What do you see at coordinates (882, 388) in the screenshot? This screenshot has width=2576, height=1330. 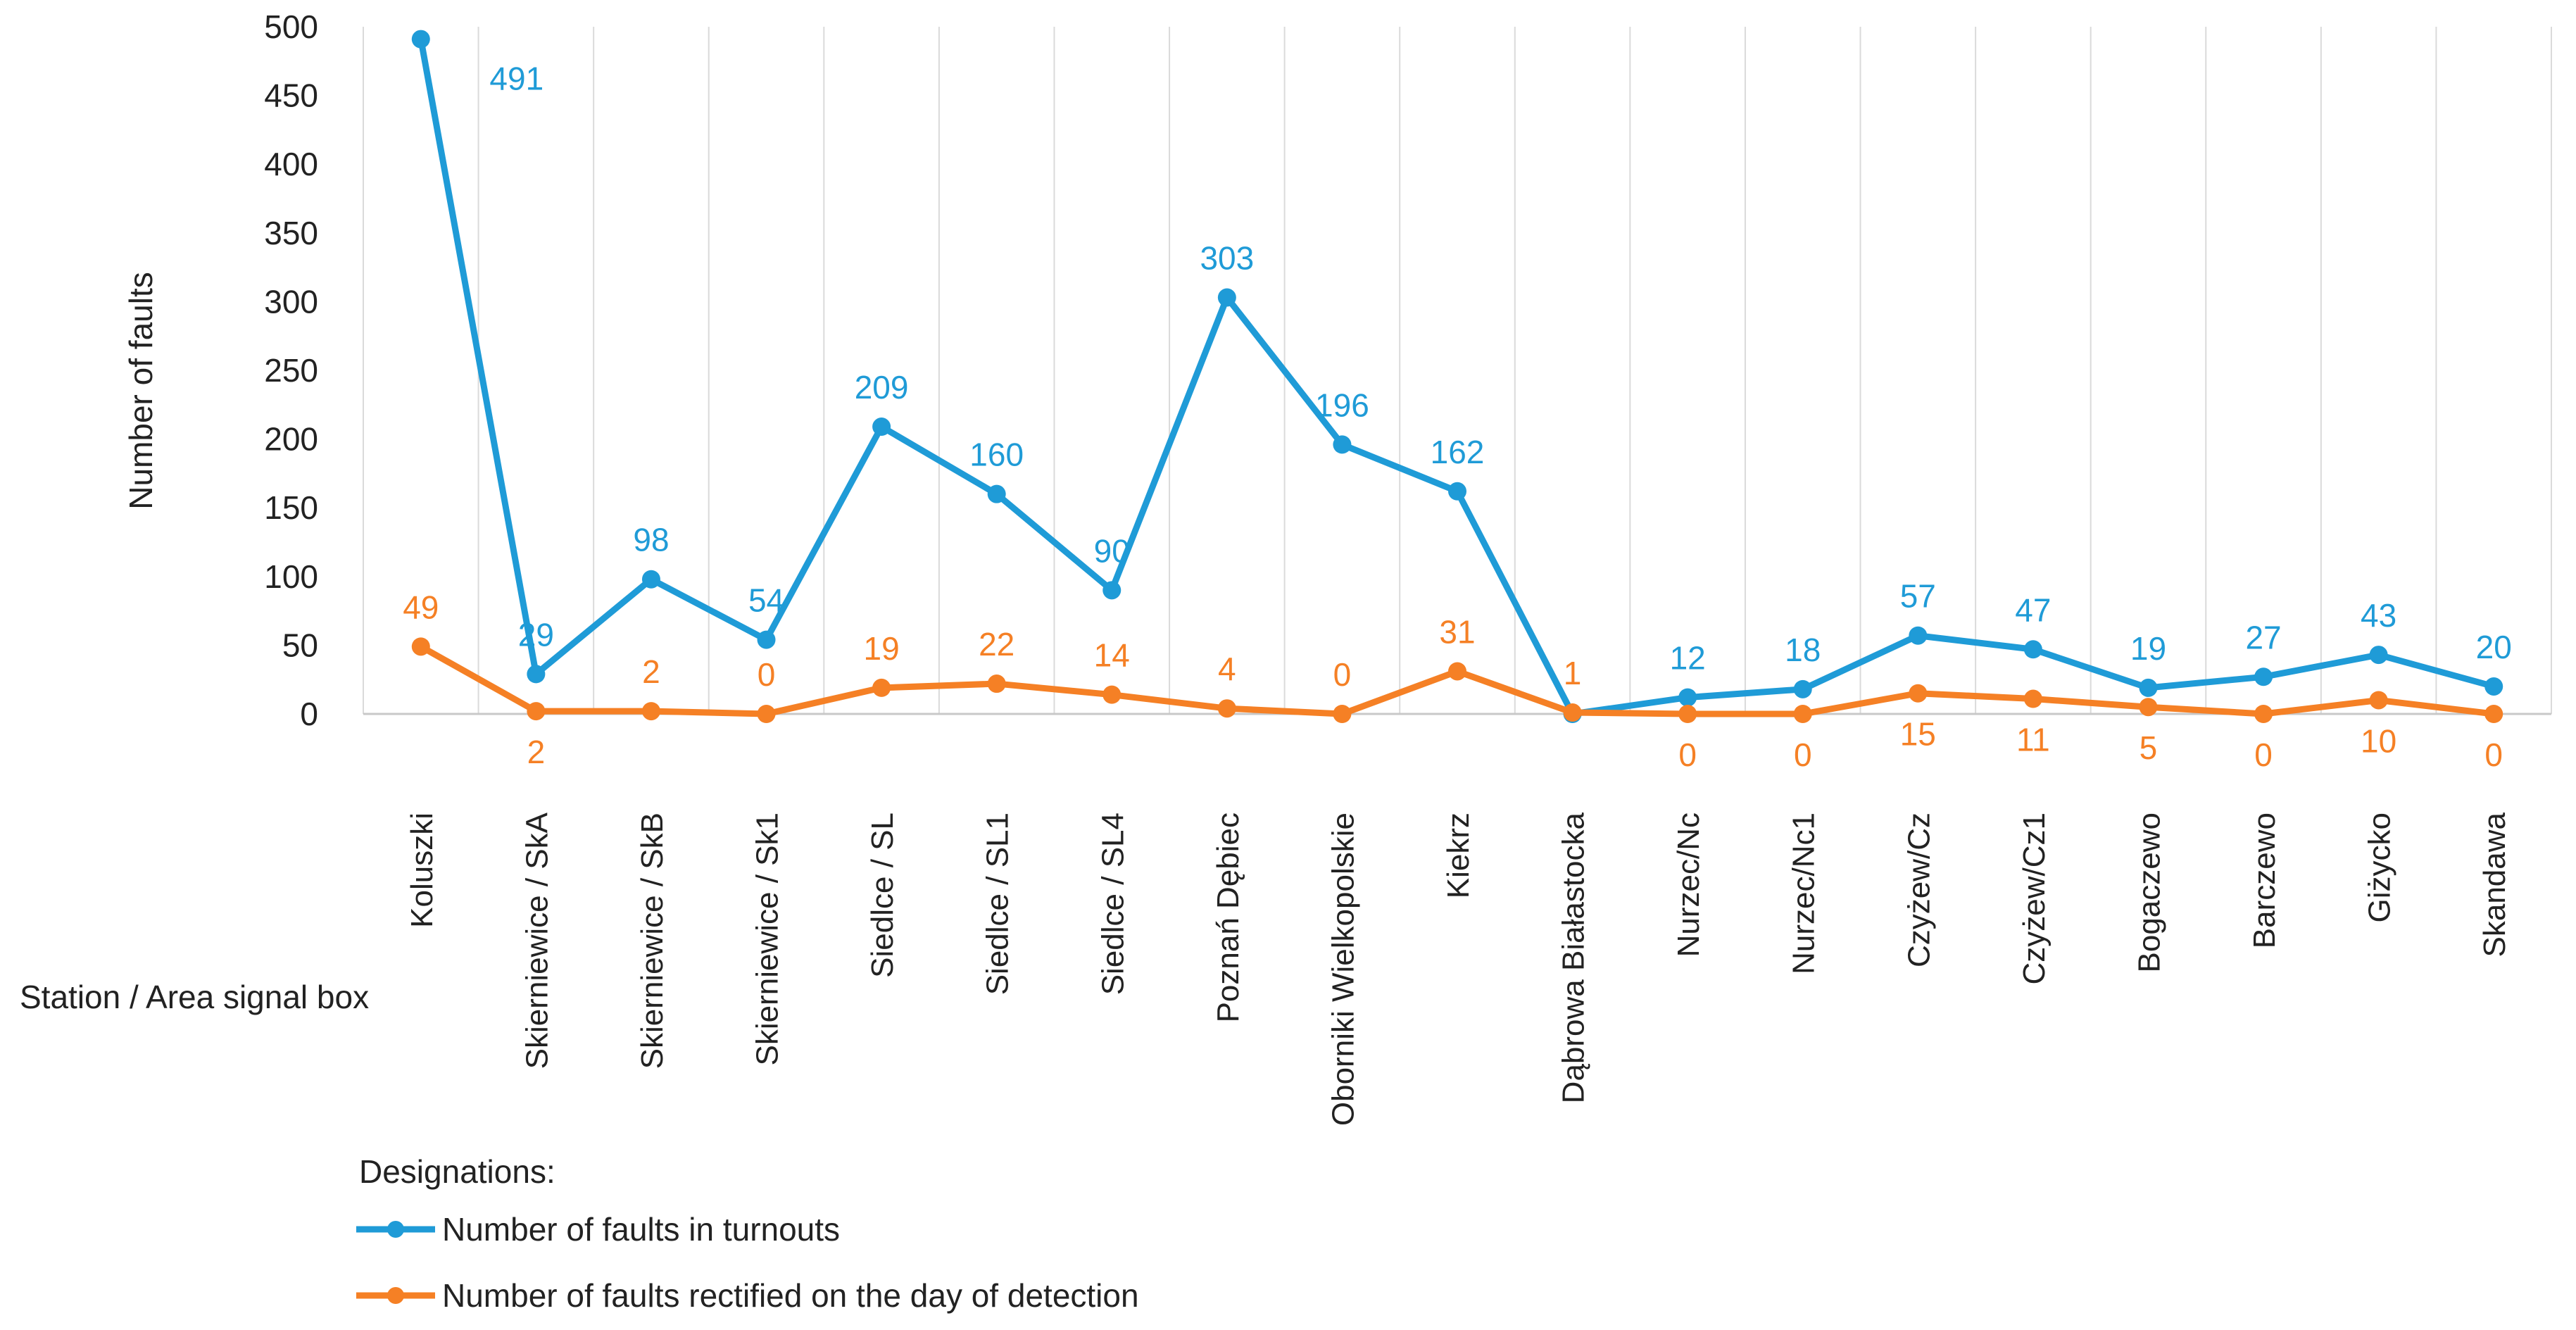 I see `data-label: 209` at bounding box center [882, 388].